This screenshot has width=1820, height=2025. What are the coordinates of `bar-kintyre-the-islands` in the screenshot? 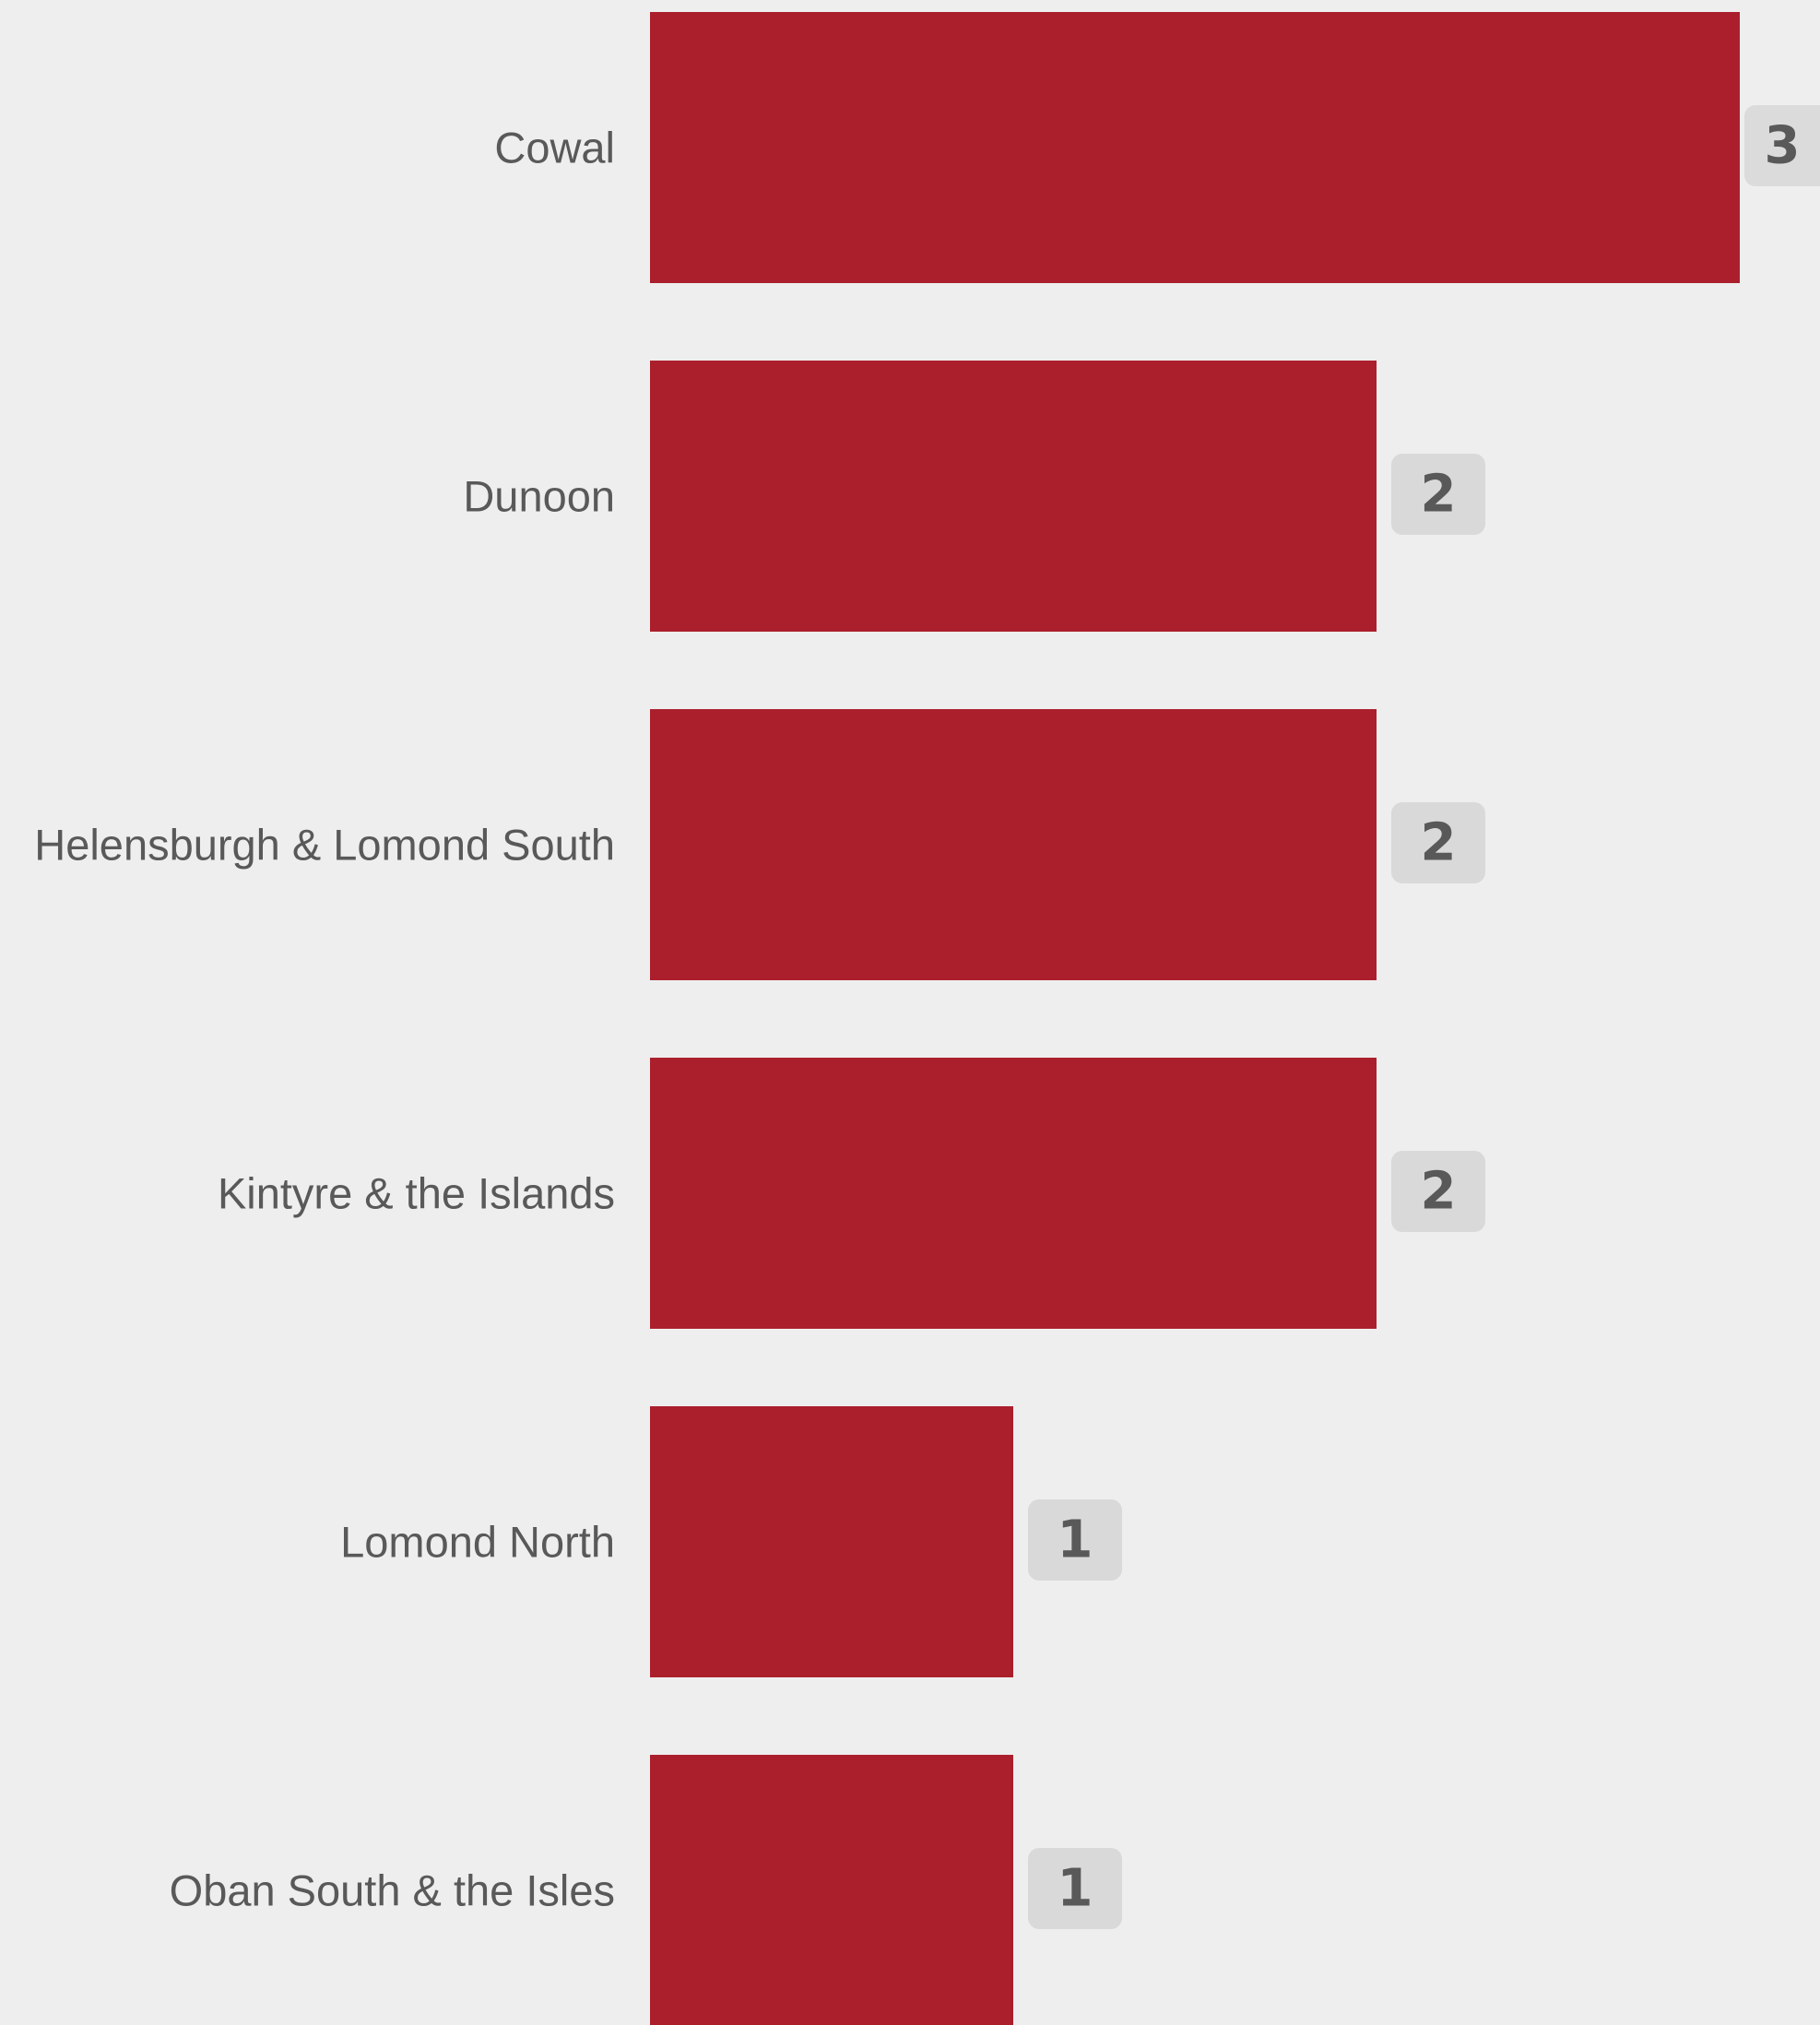 It's located at (1013, 1193).